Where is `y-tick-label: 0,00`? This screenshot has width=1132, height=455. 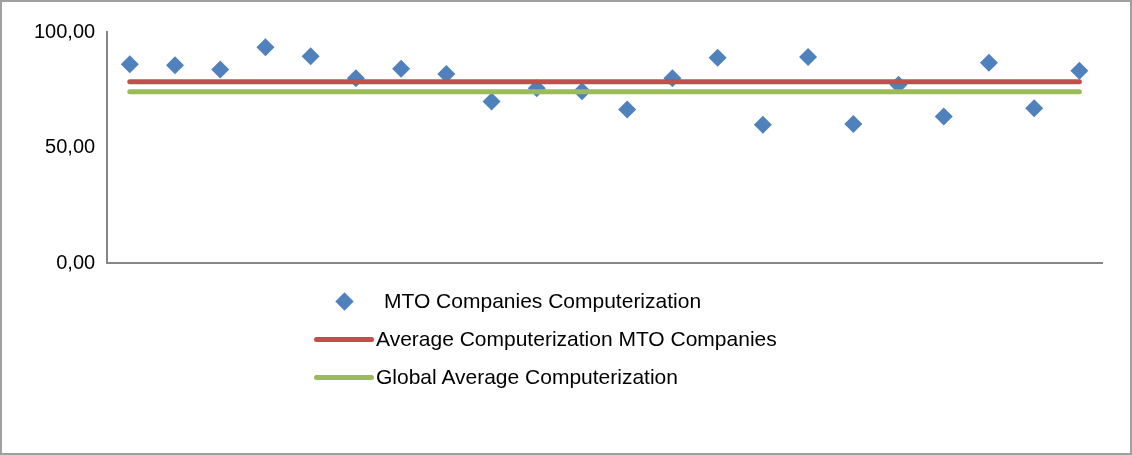
y-tick-label: 0,00 is located at coordinates (76, 261).